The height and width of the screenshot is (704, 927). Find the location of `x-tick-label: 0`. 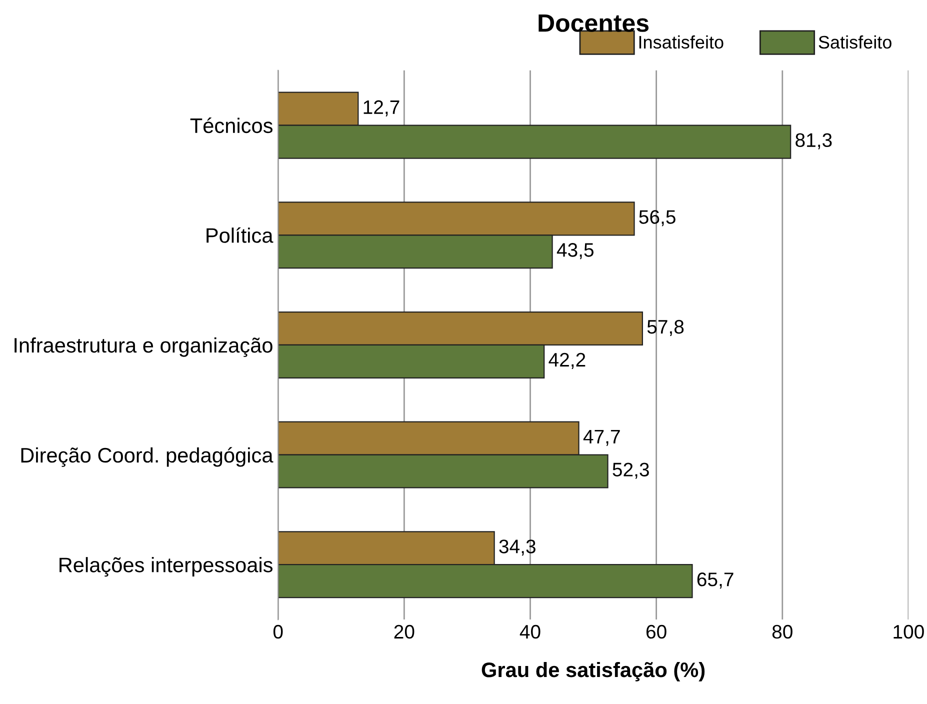

x-tick-label: 0 is located at coordinates (278, 631).